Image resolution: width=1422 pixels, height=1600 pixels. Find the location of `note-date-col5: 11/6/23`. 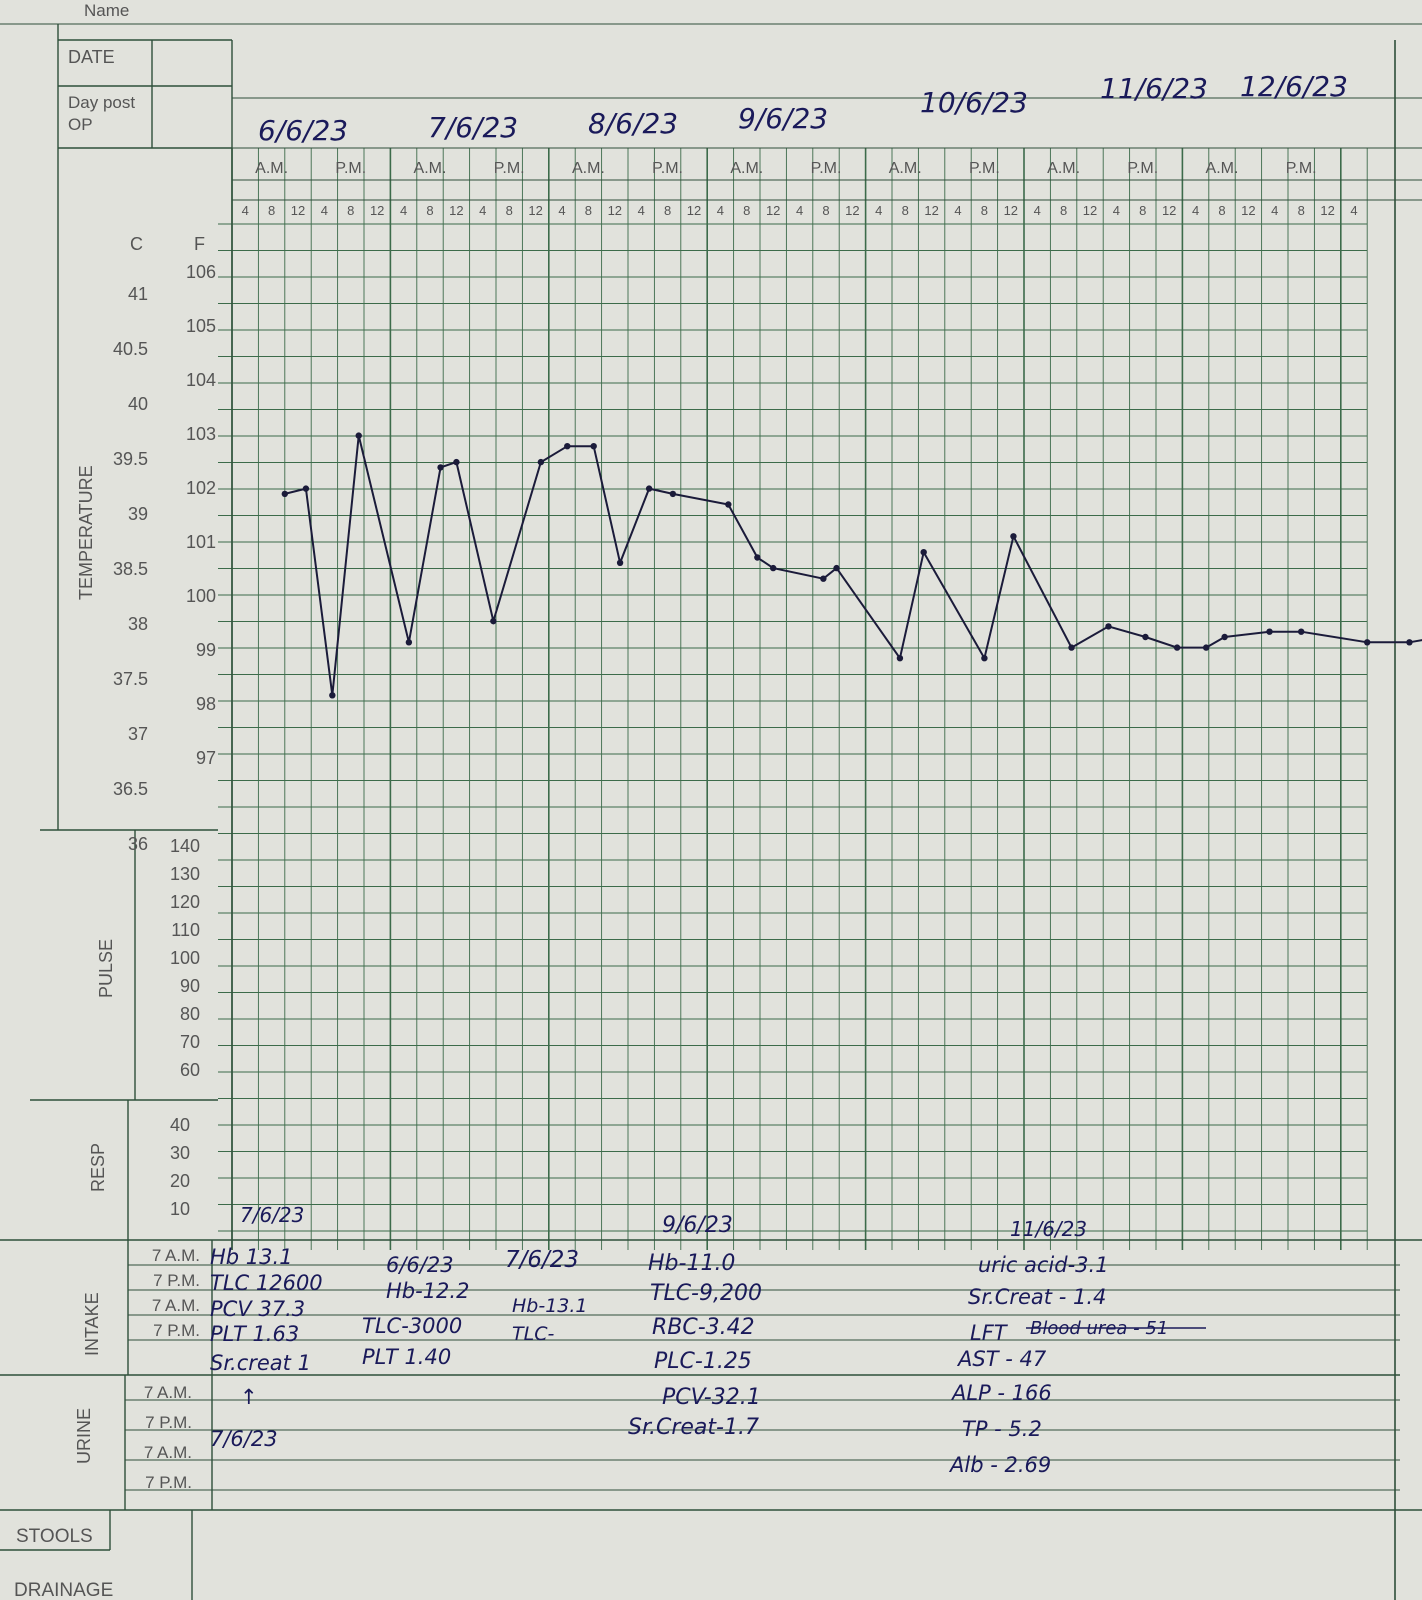

note-date-col5: 11/6/23 is located at coordinates (1048, 1229).